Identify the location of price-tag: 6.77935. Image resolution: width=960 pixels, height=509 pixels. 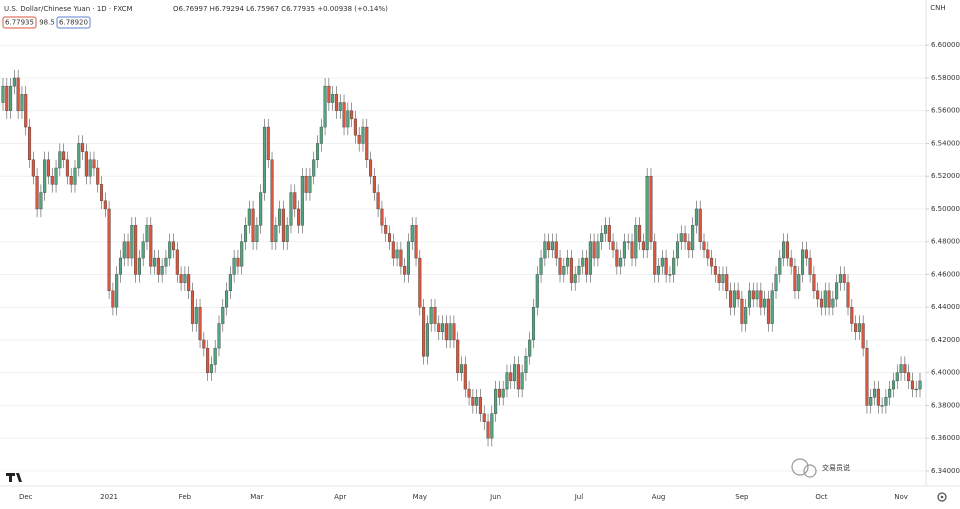
(19, 23).